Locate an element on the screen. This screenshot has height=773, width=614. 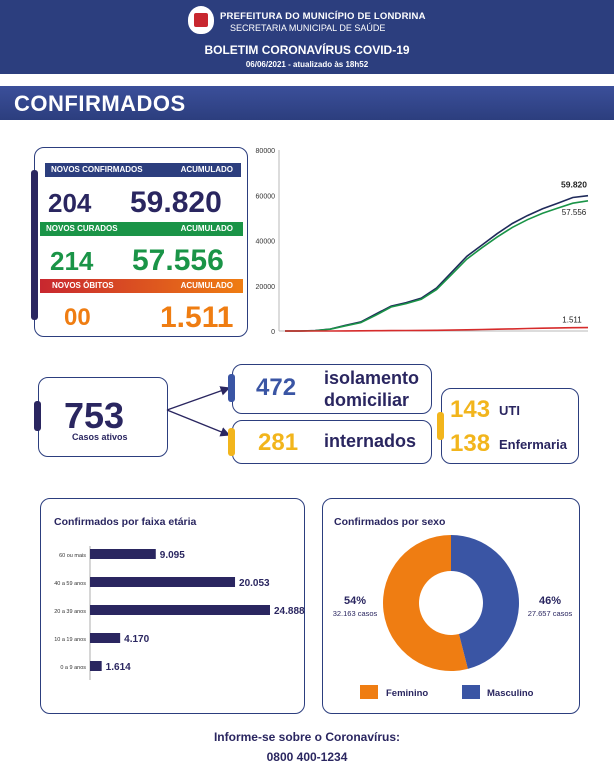
summary-accent-bar is located at coordinates (34, 245).